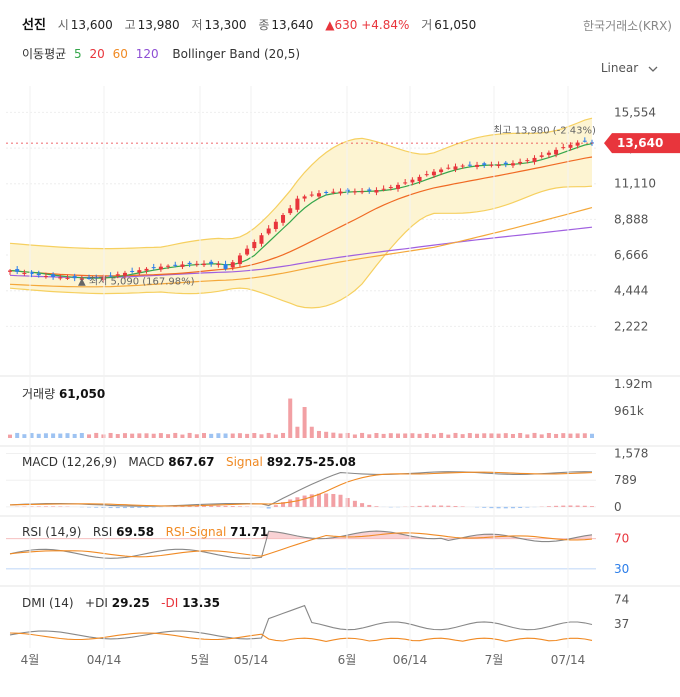 This screenshot has height=697, width=680. I want to click on volume-panel-value: 61,050, so click(82, 394).